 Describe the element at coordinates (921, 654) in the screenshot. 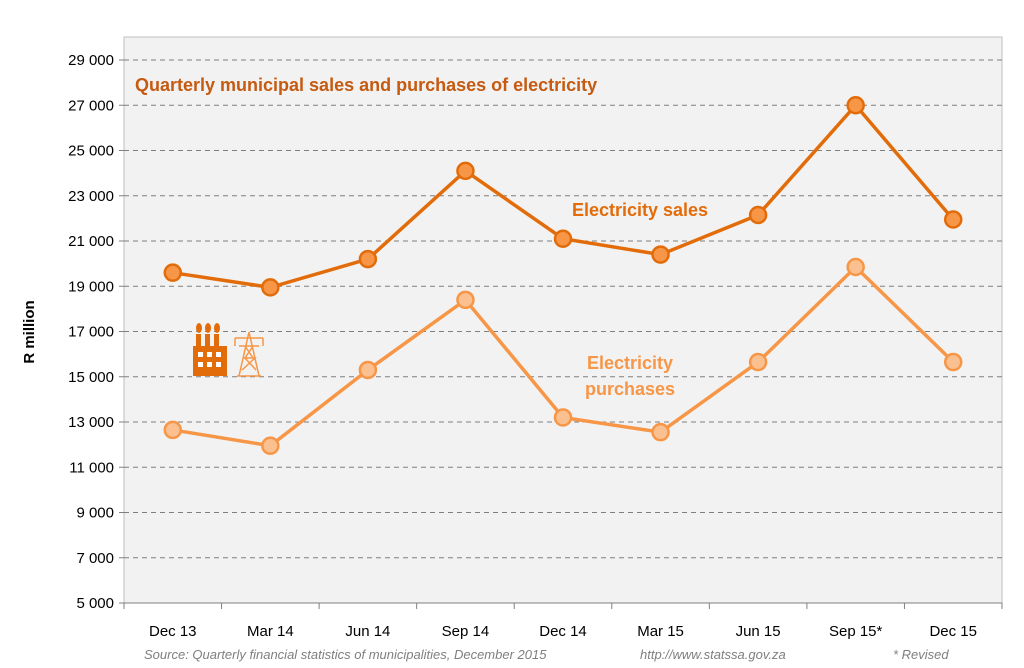

I see `revised-note: * Revised` at that location.